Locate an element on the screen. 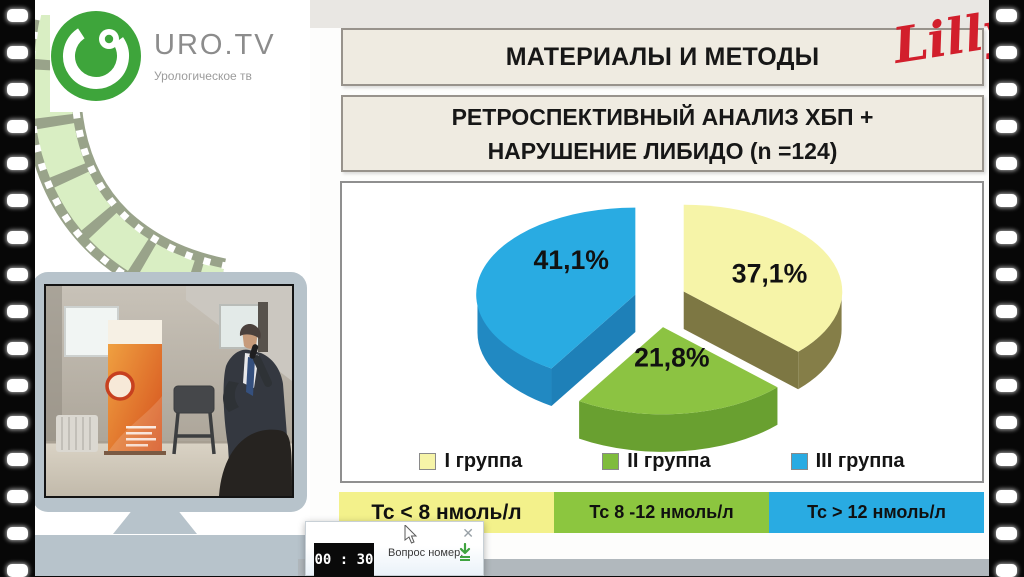  urotv-logo-icon is located at coordinates (96, 56).